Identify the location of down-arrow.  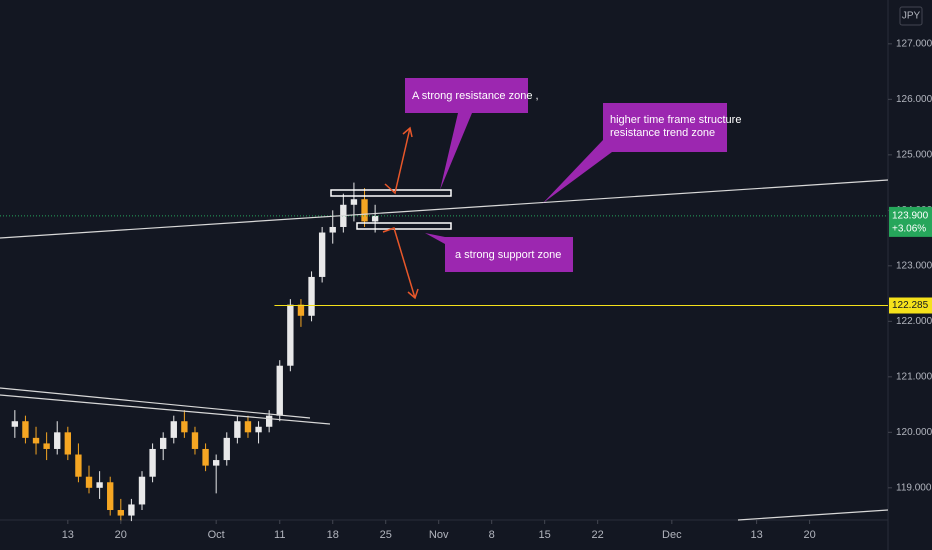
(400, 263).